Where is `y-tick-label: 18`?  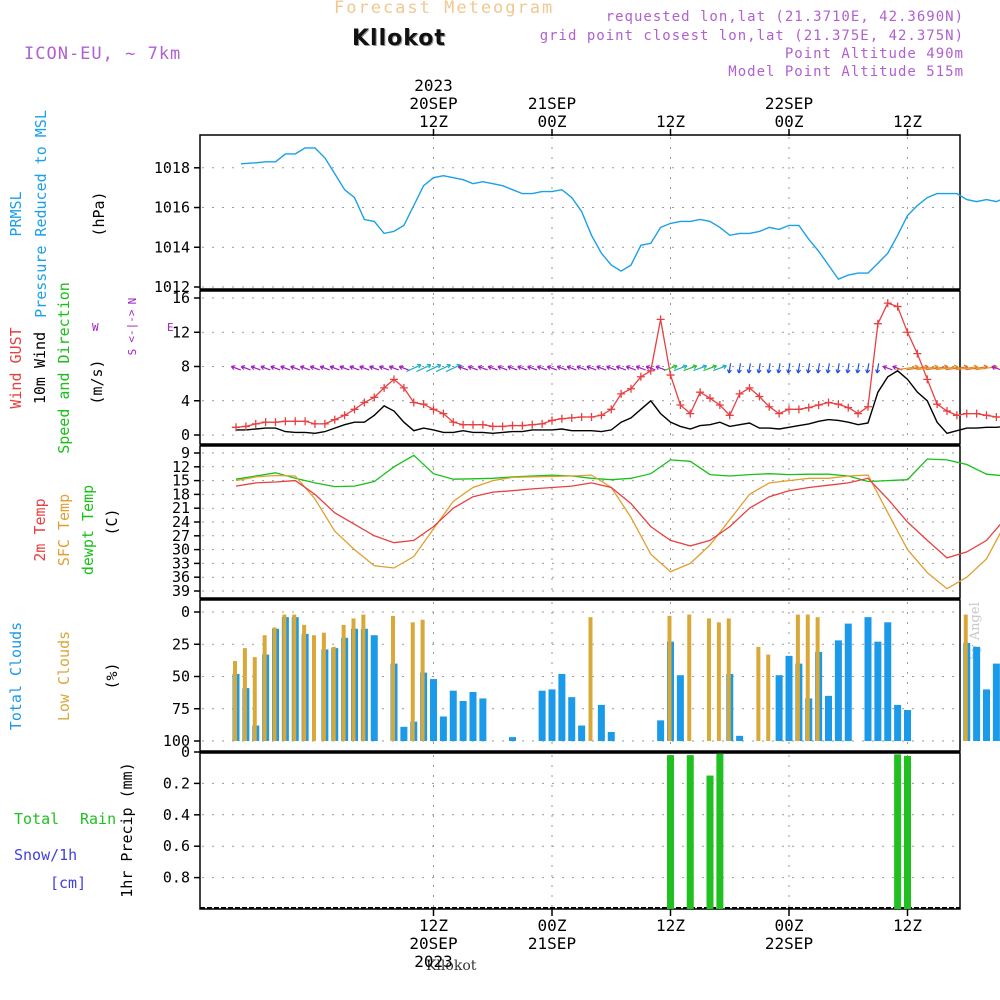 y-tick-label: 18 is located at coordinates (181, 494).